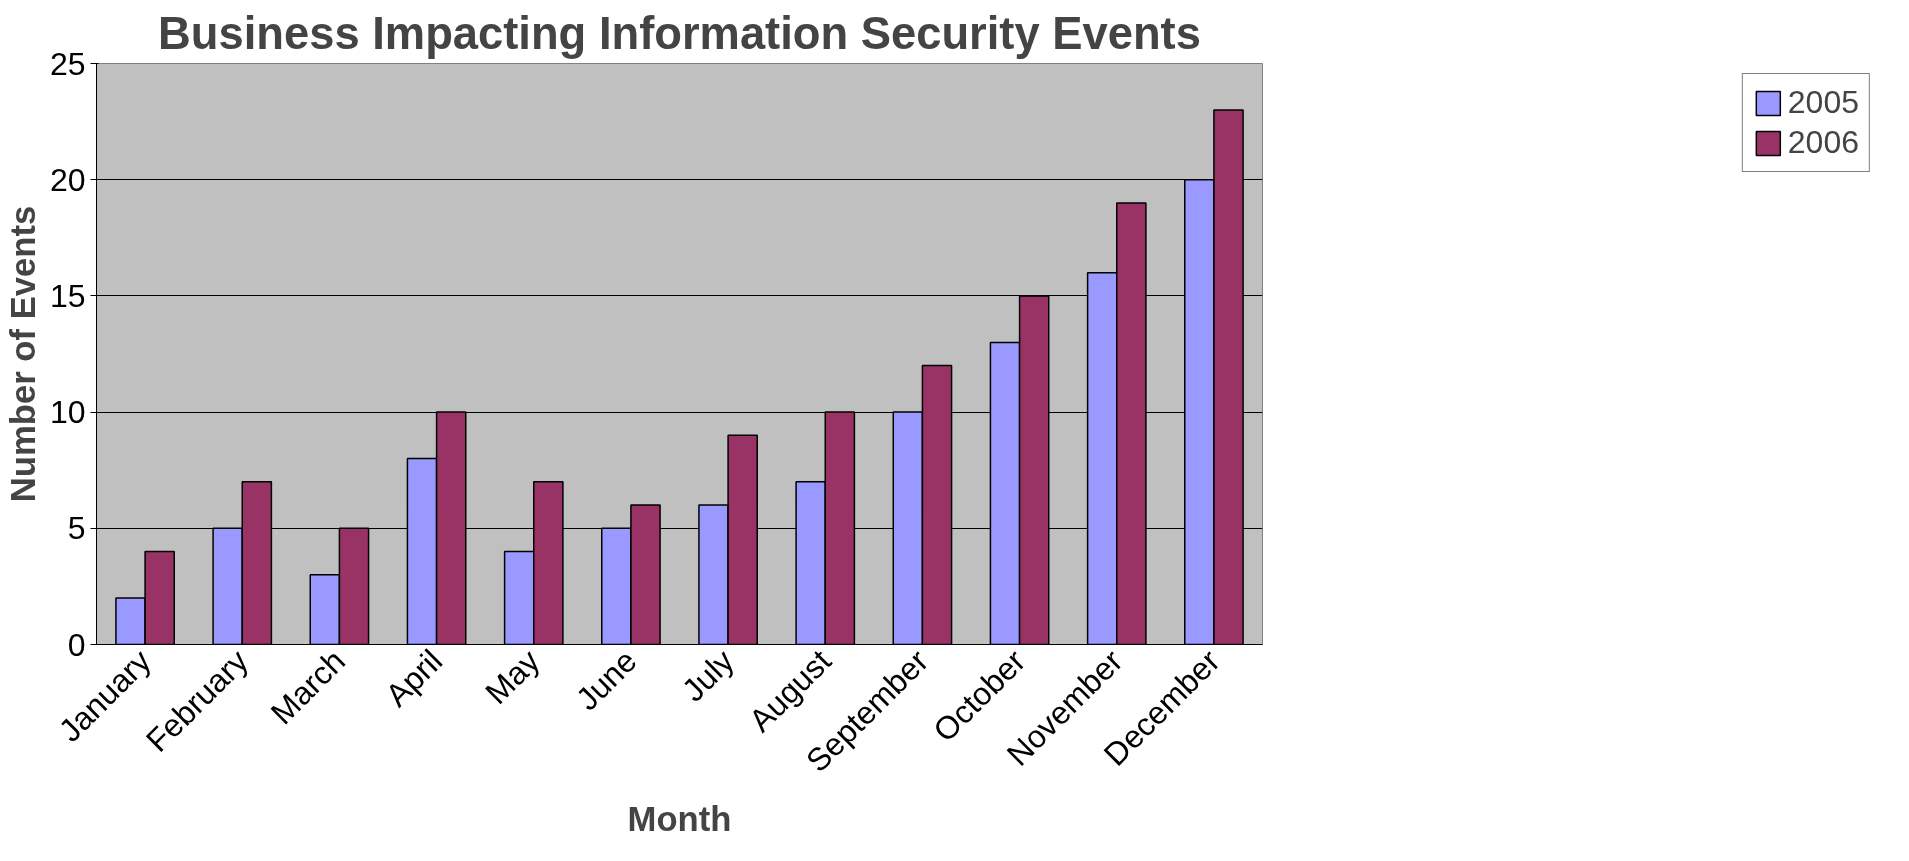 The image size is (1909, 861). I want to click on legend-label: 2005, so click(1823, 102).